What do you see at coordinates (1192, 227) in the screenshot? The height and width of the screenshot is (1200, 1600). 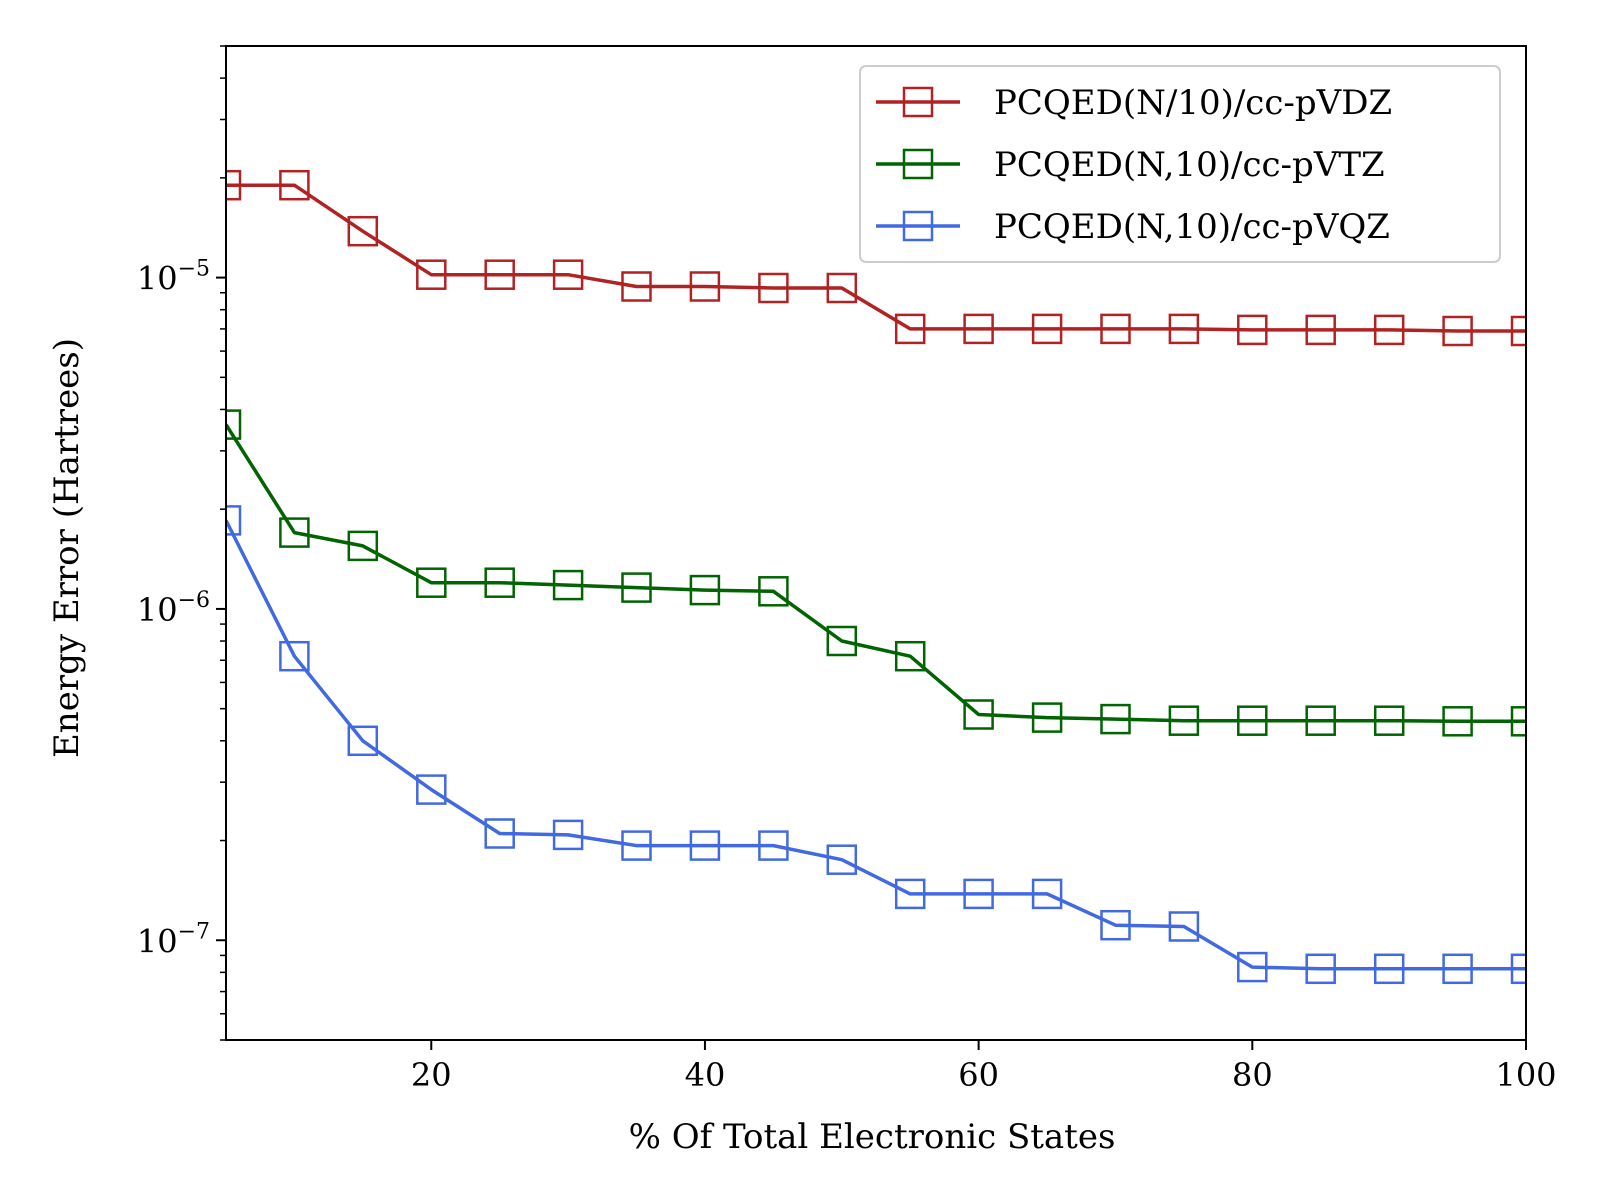 I see `legend-label: PCQED(N,10)/cc-pVQZ` at bounding box center [1192, 227].